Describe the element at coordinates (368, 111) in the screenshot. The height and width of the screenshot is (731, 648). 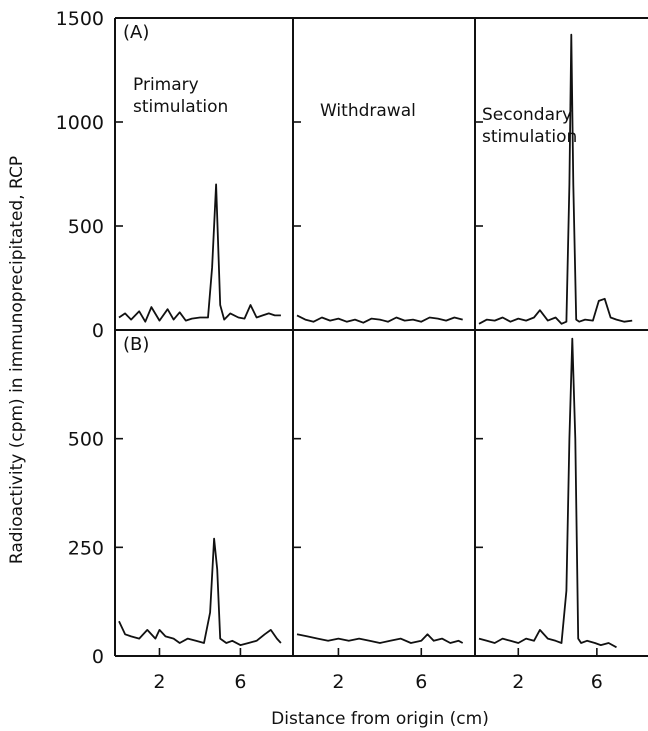
I see `phase-annotation: Withdrawal` at that location.